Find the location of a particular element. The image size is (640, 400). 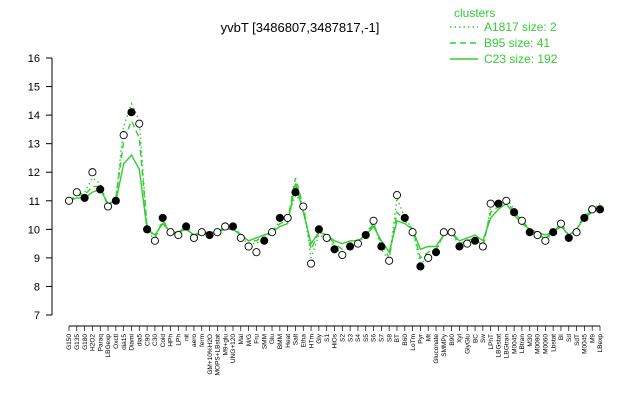

x-tick-label: M0060 is located at coordinates (546, 344).